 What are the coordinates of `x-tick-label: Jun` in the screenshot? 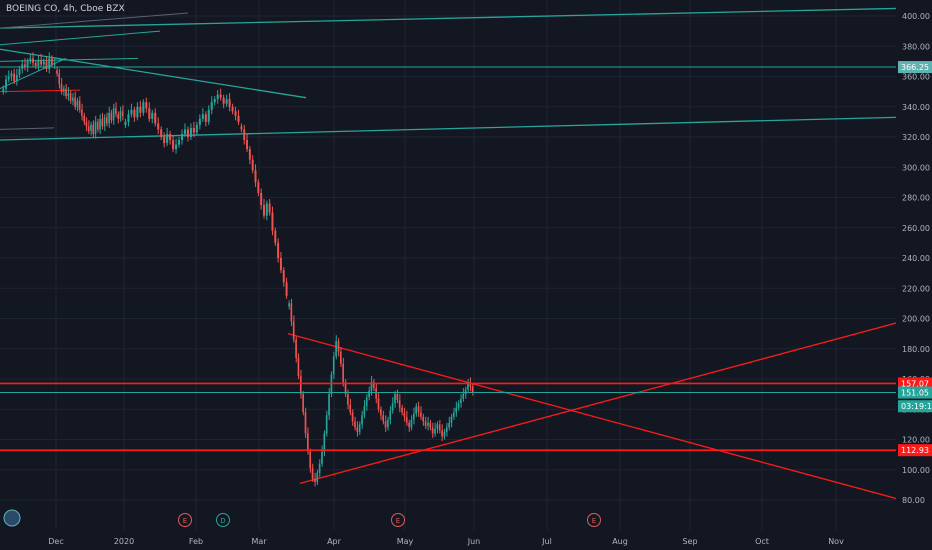 It's located at (474, 541).